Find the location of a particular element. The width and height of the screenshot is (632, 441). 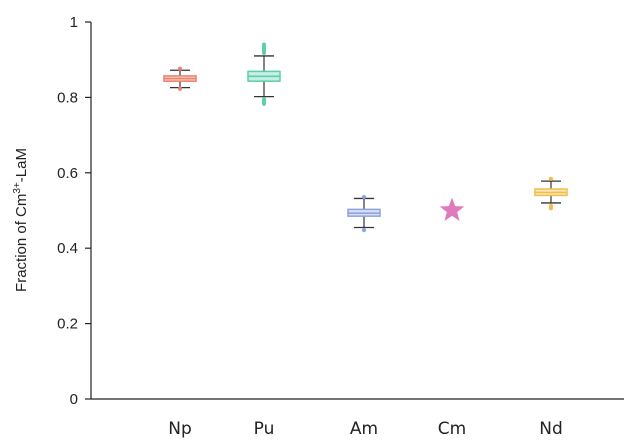

y-tick-label: 0.2 is located at coordinates (67, 324).